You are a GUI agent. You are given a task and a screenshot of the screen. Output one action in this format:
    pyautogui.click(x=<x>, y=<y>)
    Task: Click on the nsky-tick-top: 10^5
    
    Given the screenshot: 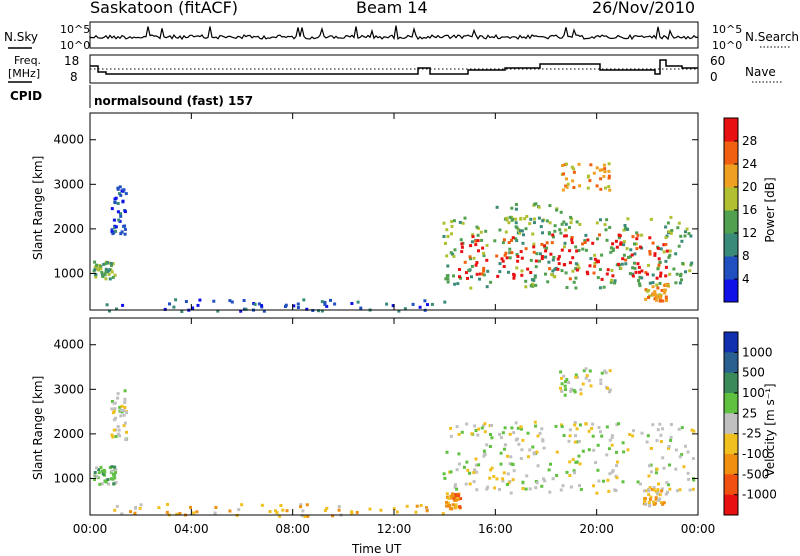 What is the action you would take?
    pyautogui.click(x=75, y=29)
    